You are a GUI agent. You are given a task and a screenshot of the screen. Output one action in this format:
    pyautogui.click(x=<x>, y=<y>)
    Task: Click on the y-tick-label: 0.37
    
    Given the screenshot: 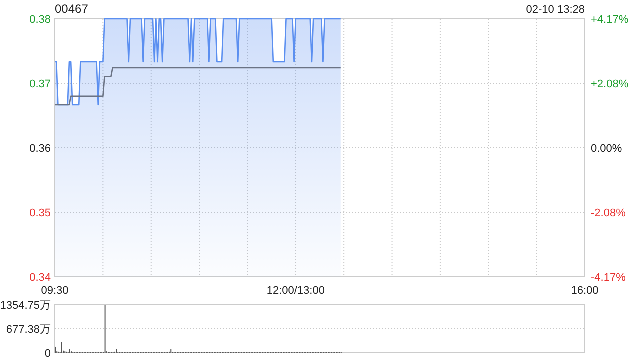 What is the action you would take?
    pyautogui.click(x=40, y=84)
    